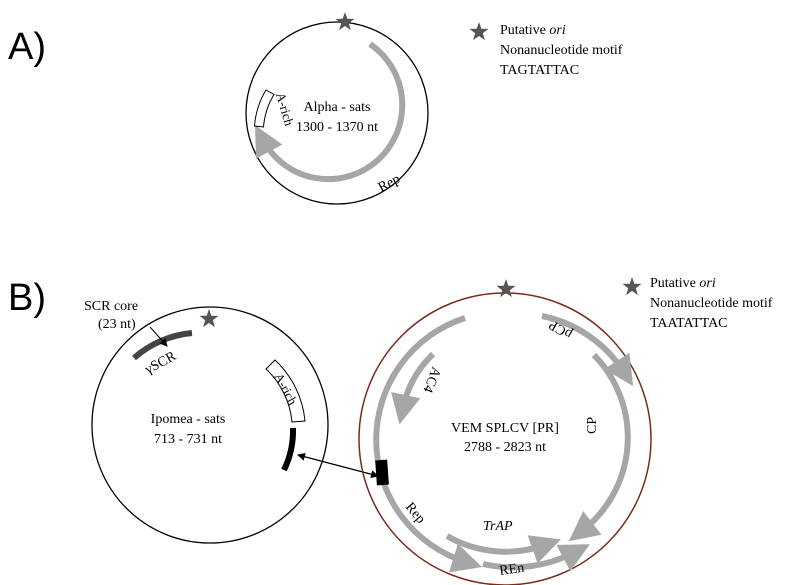  I want to click on alpha-a-rich-label: A-rich, so click(285, 109).